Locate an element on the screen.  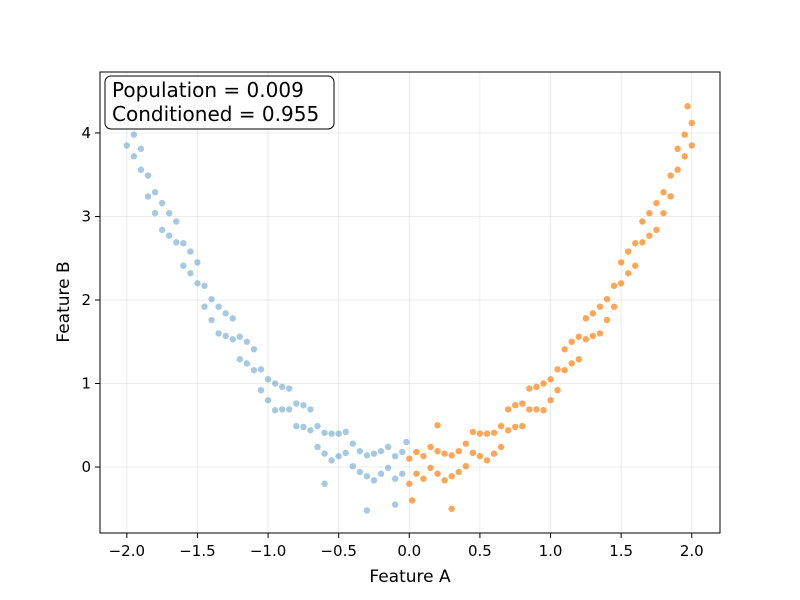
y-tick-label: 3 is located at coordinates (86, 216).